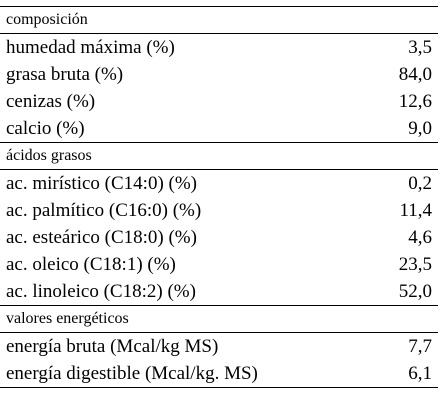  I want to click on section-title: composición, so click(219, 20).